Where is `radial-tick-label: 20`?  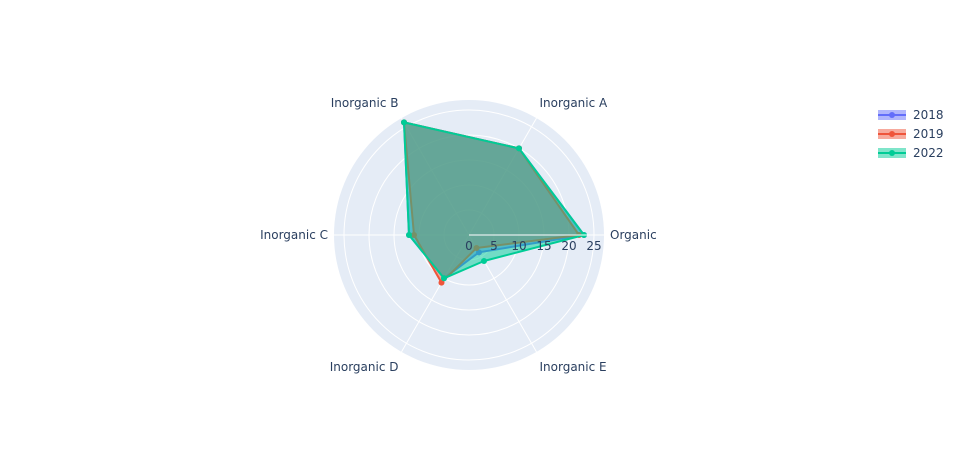
radial-tick-label: 20 is located at coordinates (568, 246).